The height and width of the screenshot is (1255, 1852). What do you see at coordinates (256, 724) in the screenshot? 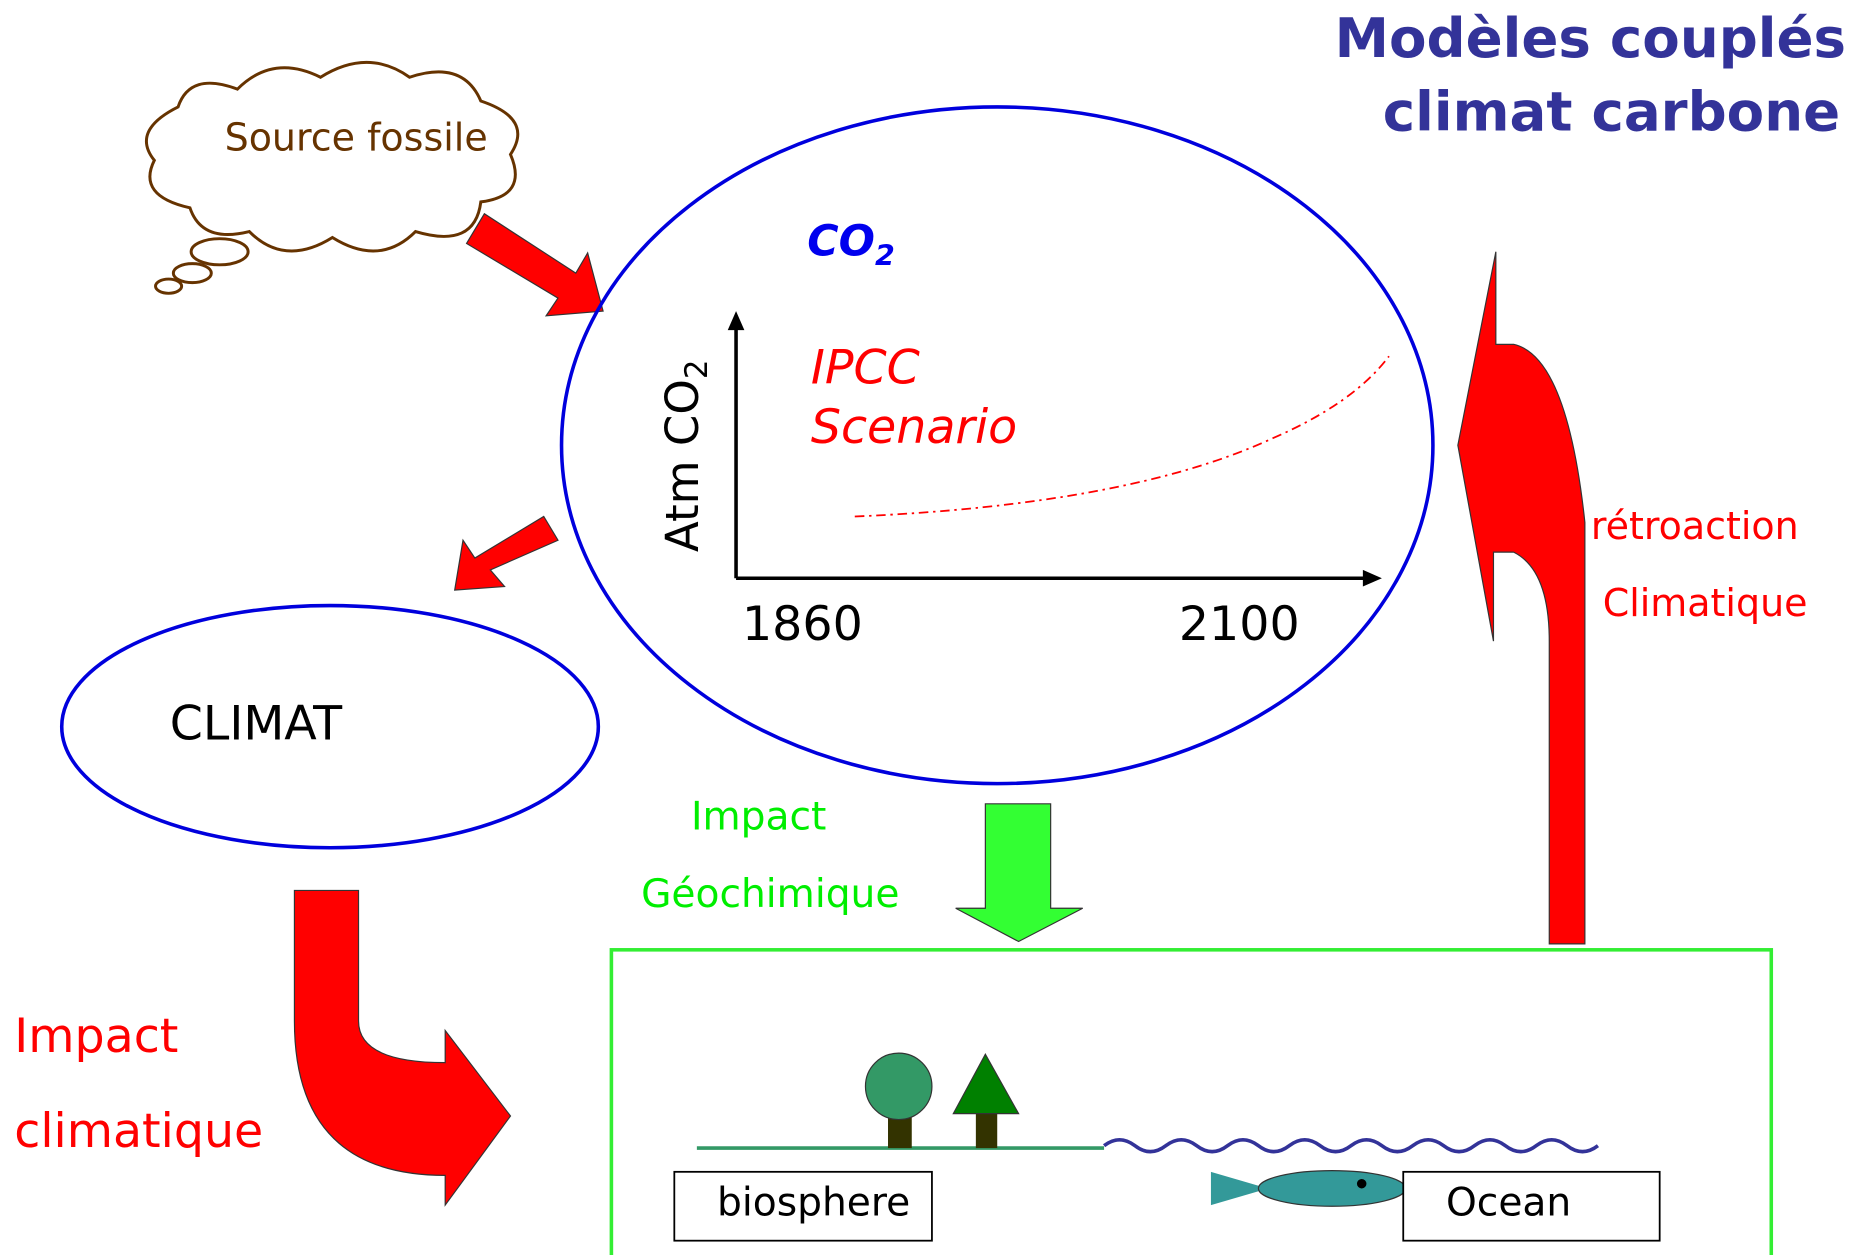
I see `climat-label: CLIMAT` at bounding box center [256, 724].